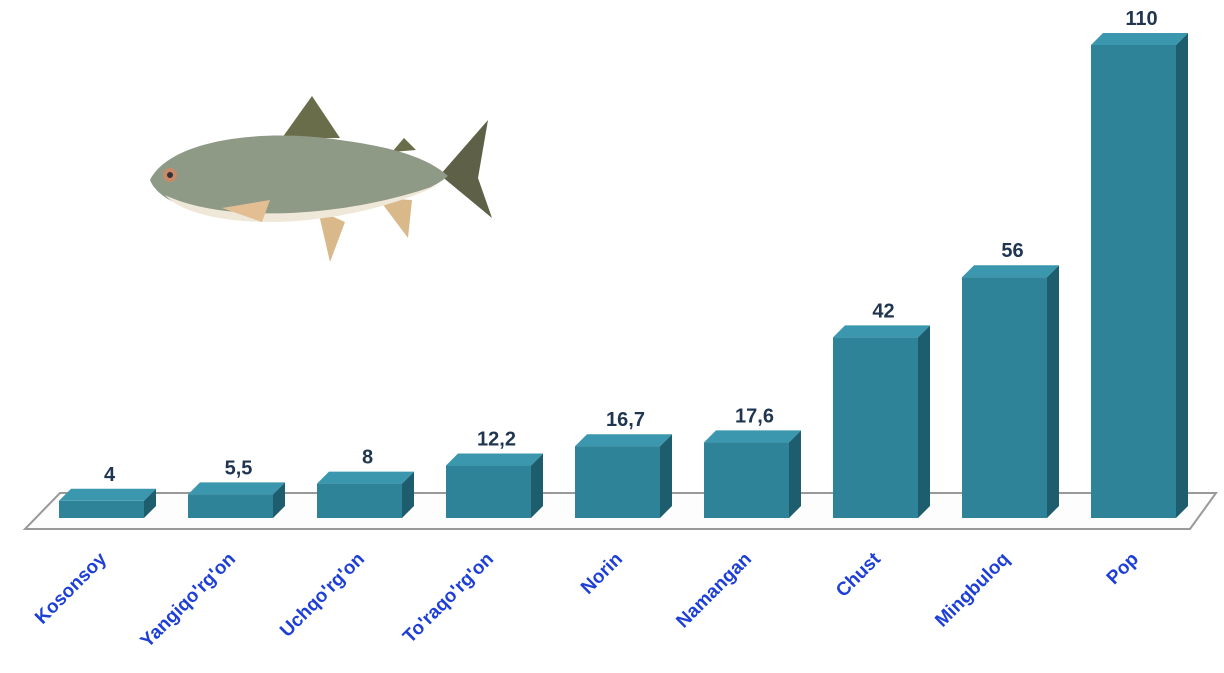  I want to click on x-tick-label: Norin, so click(602, 574).